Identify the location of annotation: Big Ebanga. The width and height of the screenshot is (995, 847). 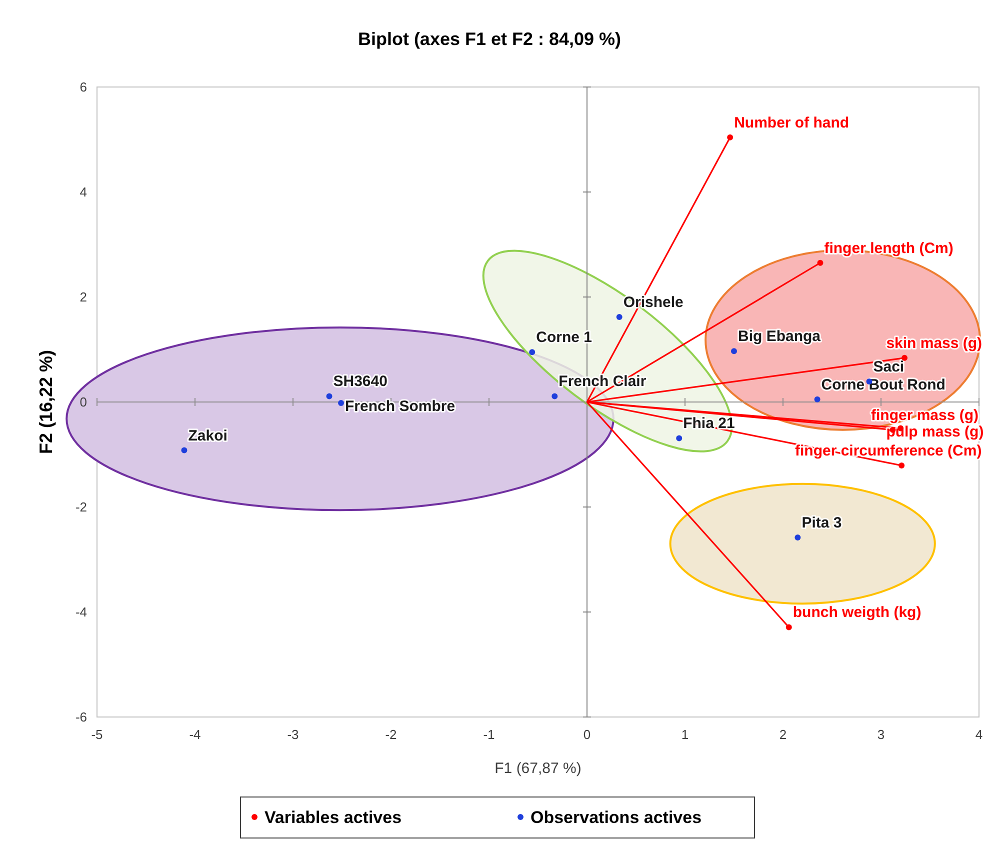
(780, 337).